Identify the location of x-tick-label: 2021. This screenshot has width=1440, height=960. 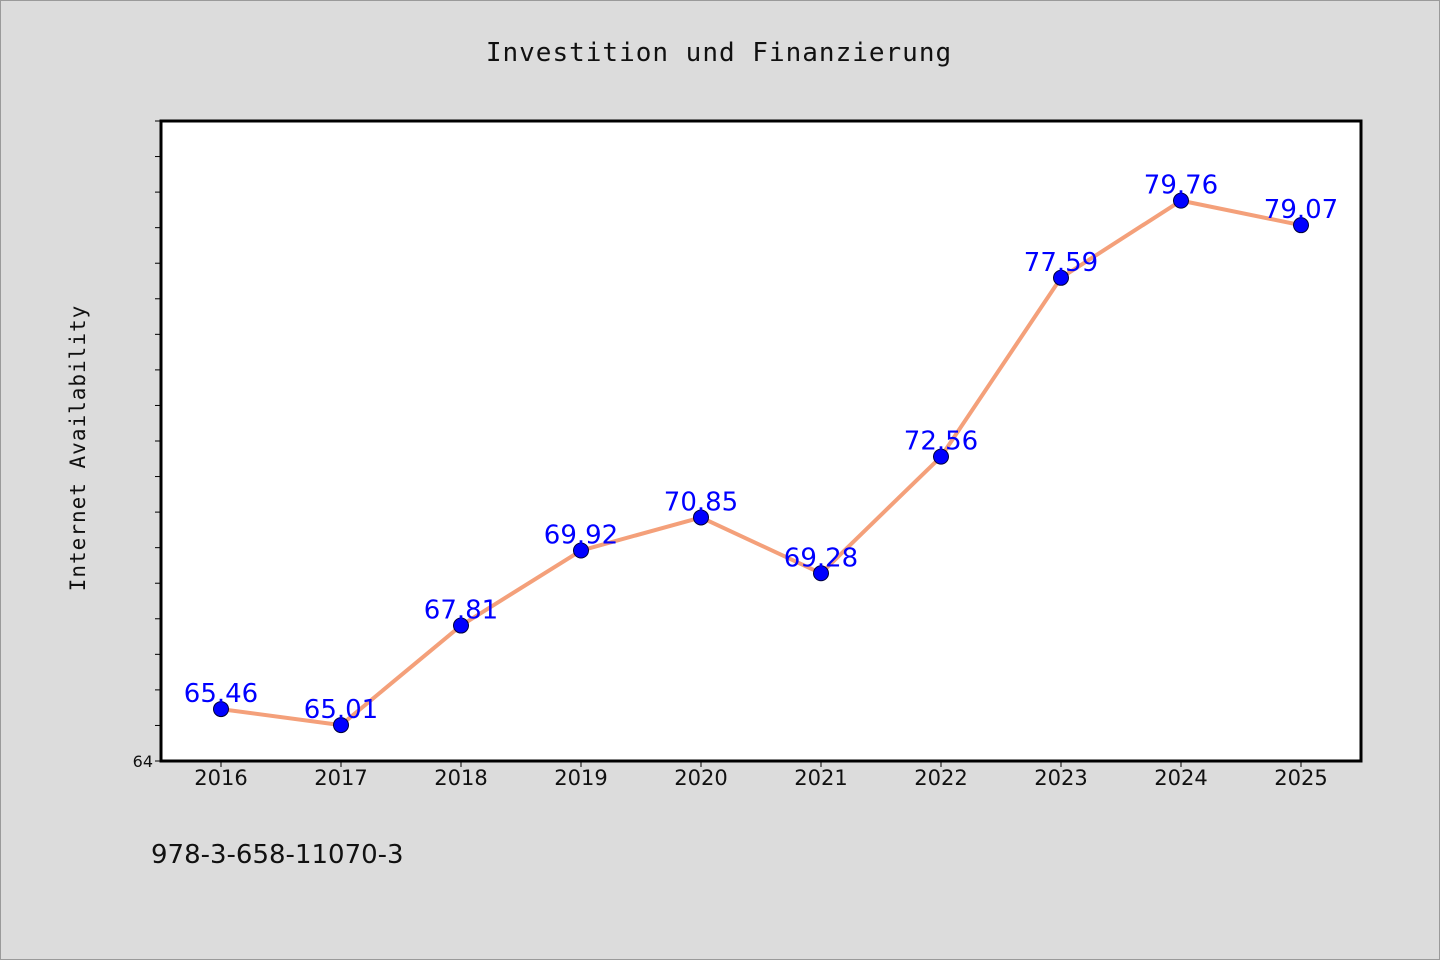
(820, 778).